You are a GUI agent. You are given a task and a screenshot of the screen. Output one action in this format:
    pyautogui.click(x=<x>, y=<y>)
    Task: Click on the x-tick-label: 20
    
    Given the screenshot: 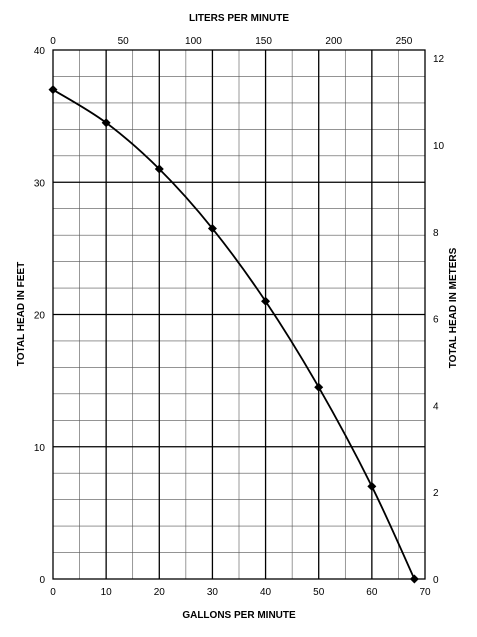 What is the action you would take?
    pyautogui.click(x=160, y=592)
    